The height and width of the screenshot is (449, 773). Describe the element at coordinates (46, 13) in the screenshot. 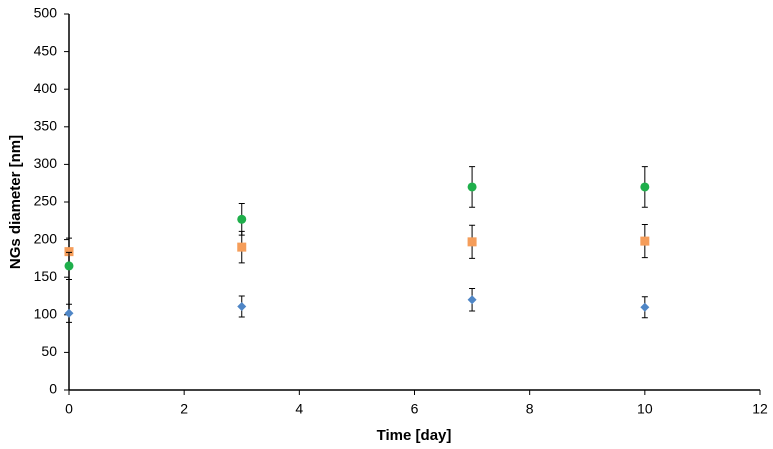

I see `y-tick-label: 500` at that location.